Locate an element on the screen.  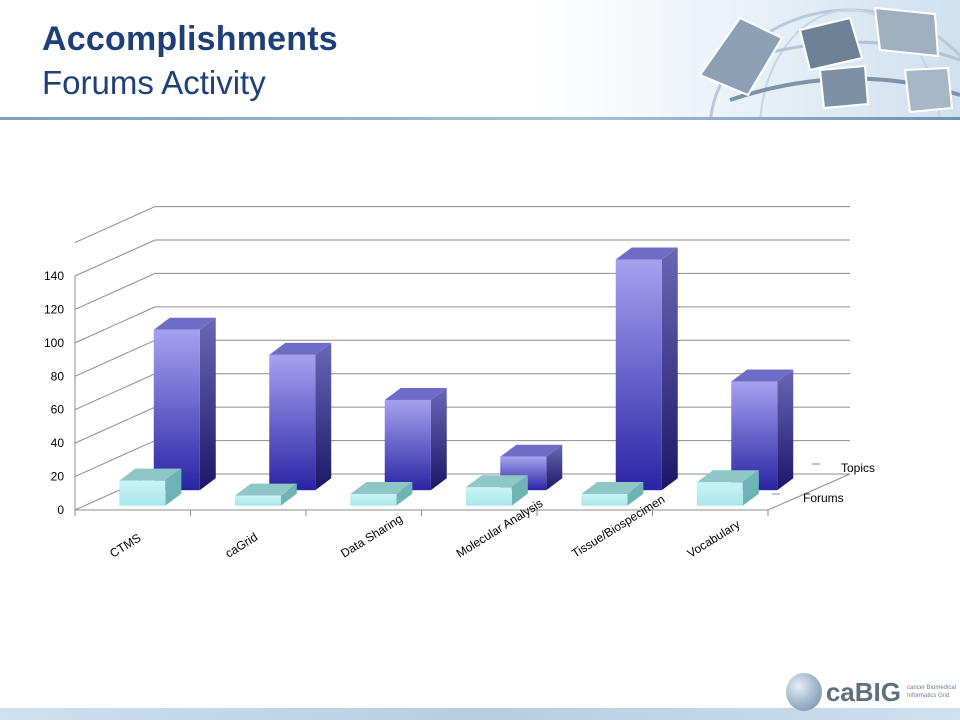
y-tick-label: 20 is located at coordinates (58, 477).